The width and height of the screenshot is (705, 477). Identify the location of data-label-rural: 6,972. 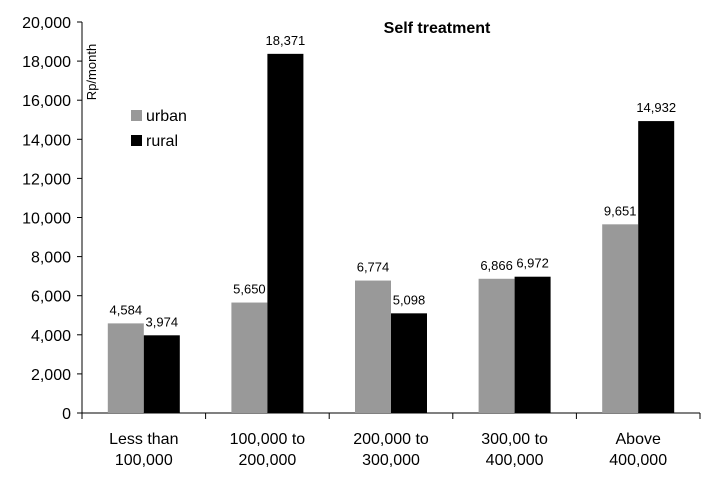
(532, 263).